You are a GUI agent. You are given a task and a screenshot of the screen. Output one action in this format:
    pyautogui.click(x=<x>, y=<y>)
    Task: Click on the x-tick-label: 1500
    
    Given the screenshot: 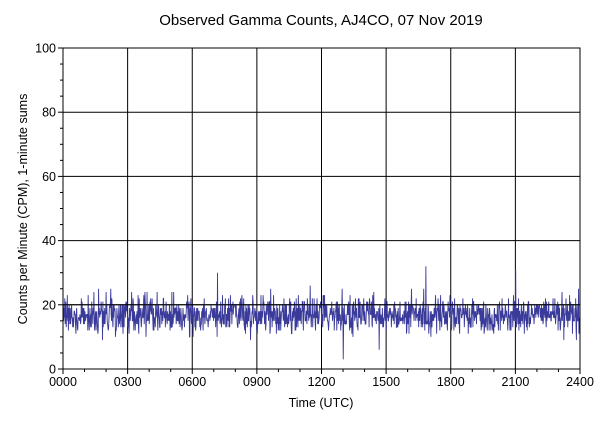 What is the action you would take?
    pyautogui.click(x=386, y=382)
    